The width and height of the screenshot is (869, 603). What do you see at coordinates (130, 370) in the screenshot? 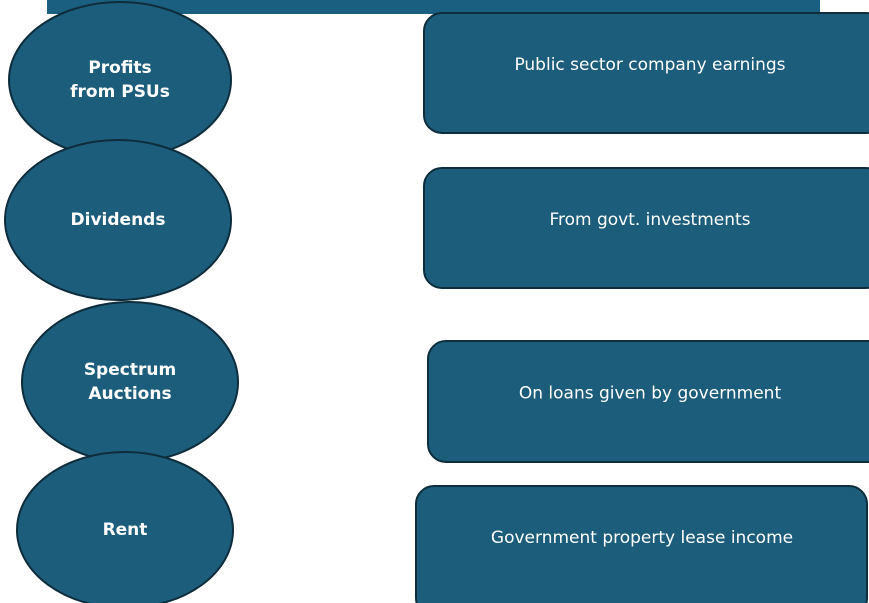
I see `source-label: Spectrum` at bounding box center [130, 370].